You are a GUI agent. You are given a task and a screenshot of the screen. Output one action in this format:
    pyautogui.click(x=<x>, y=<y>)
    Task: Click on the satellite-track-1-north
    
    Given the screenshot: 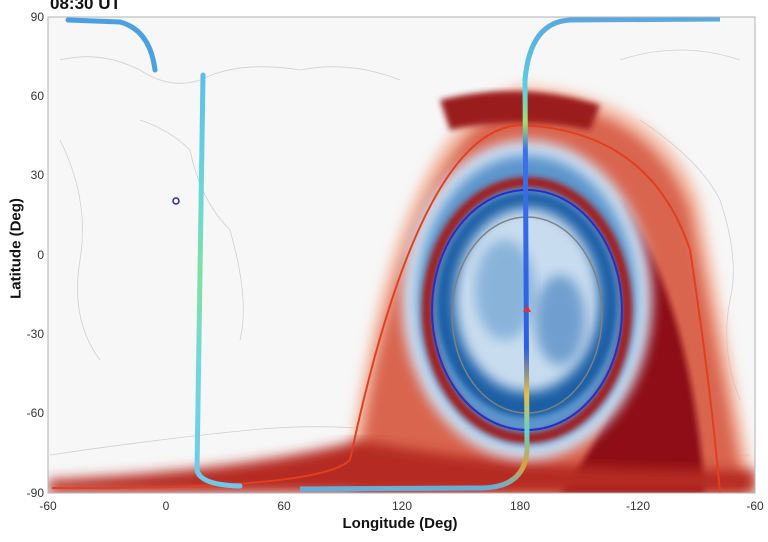 What is the action you would take?
    pyautogui.click(x=111, y=45)
    